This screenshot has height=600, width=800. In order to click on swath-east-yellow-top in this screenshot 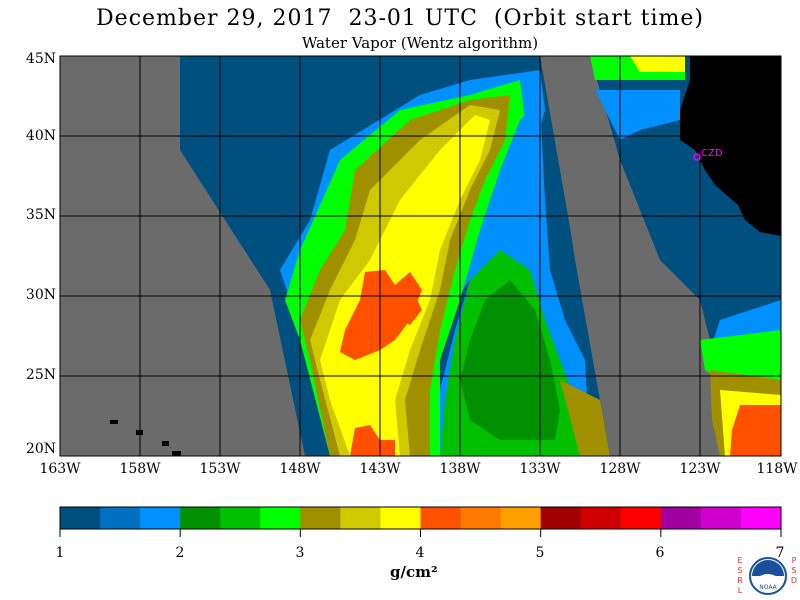, I will do `click(657, 64)`.